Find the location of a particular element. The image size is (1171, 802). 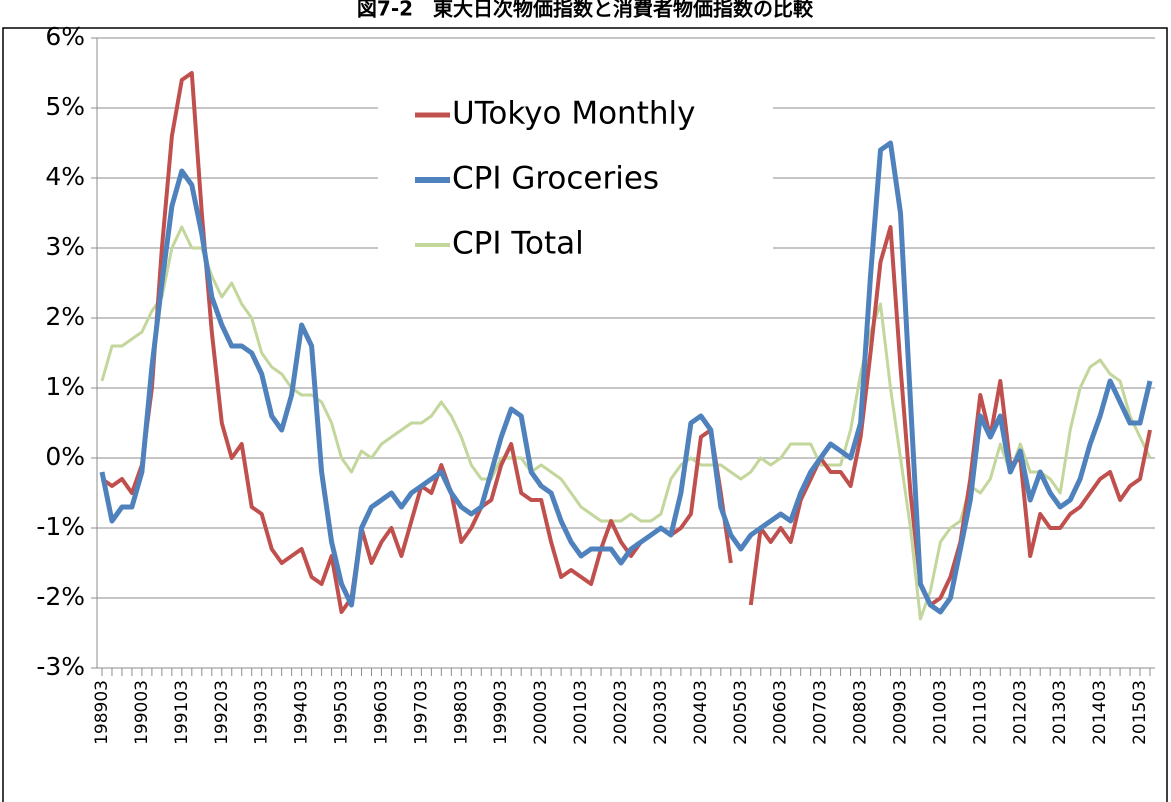

y-tick-label: 0% is located at coordinates (65, 456).